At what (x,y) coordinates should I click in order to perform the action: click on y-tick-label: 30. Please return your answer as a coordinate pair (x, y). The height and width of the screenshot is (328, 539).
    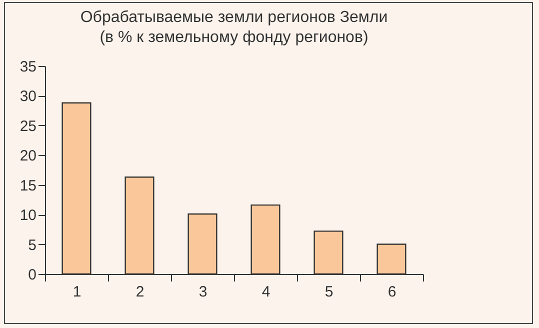
    Looking at the image, I should click on (28, 97).